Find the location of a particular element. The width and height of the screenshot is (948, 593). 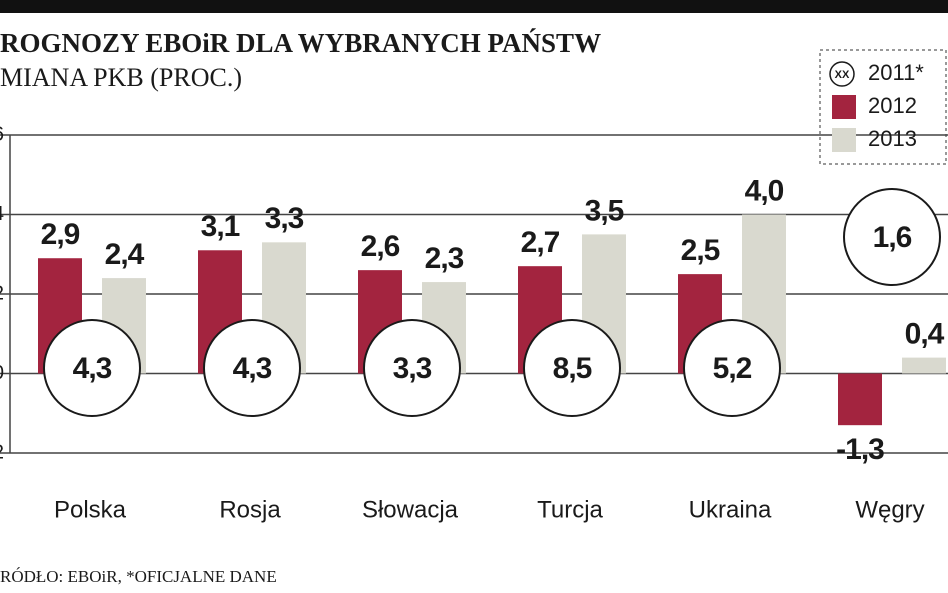

circle-label: 5,2 is located at coordinates (732, 368).